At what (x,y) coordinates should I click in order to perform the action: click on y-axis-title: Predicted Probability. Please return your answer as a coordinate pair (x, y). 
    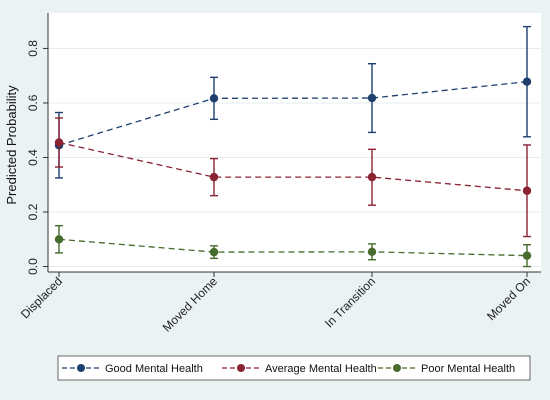
    Looking at the image, I should click on (11, 145).